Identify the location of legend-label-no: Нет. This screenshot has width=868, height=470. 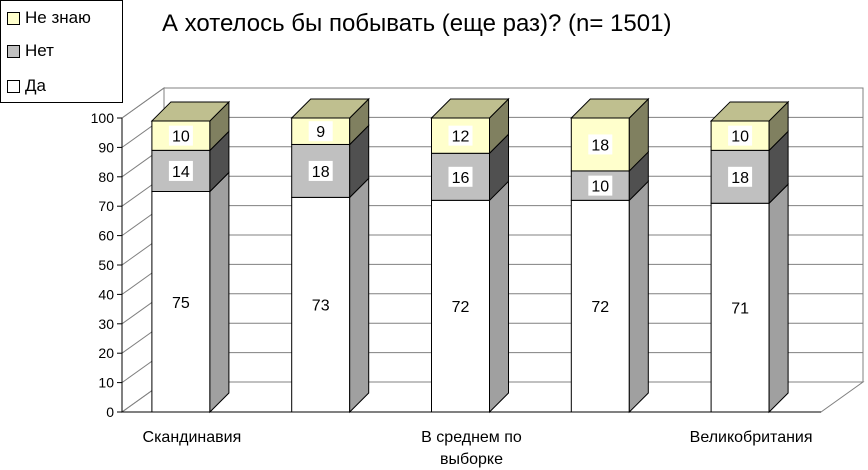
(39, 50).